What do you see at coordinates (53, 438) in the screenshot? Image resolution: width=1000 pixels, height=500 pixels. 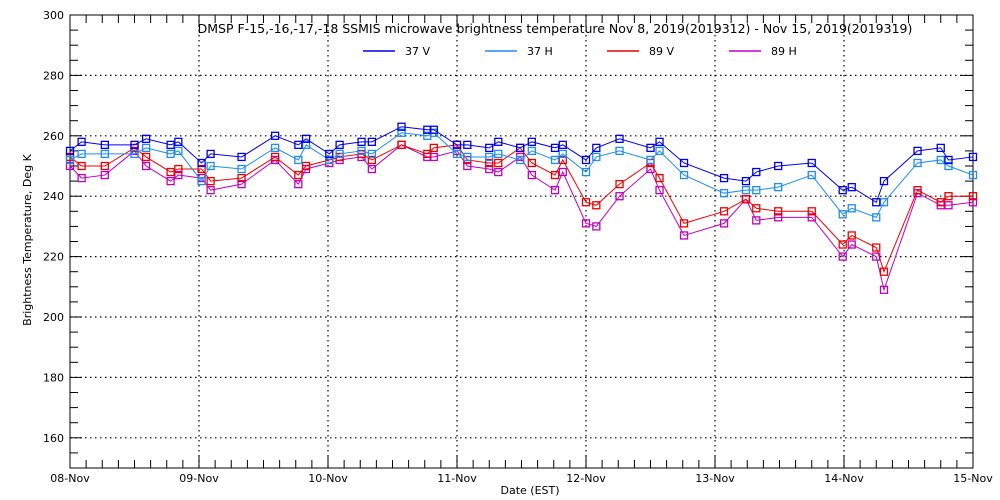 I see `y-tick-label: 160` at bounding box center [53, 438].